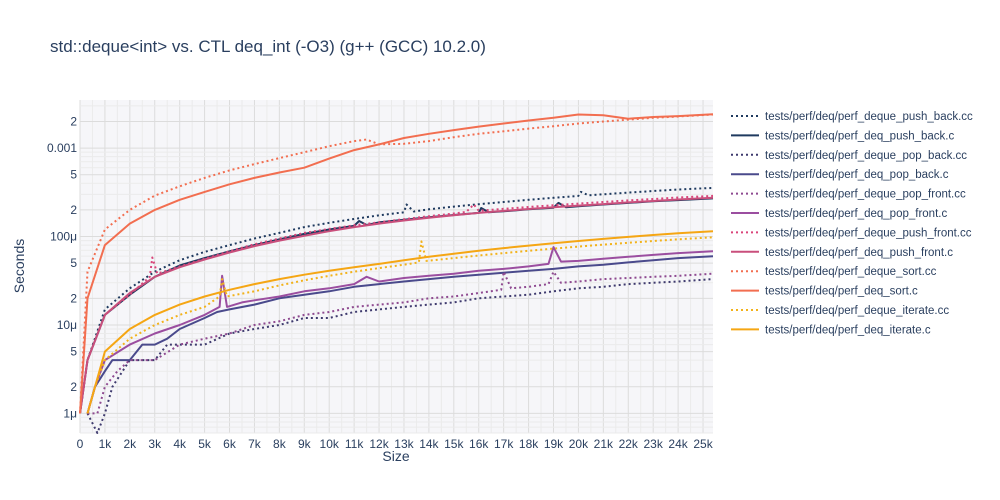  What do you see at coordinates (866, 156) in the screenshot?
I see `legend-label: tests/perf/deq/perf_deque_pop_back.cc` at bounding box center [866, 156].